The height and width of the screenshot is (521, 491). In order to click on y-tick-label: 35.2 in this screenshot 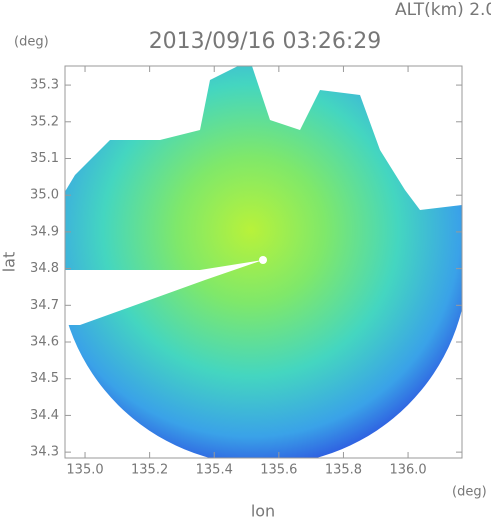, I will do `click(44, 121)`.